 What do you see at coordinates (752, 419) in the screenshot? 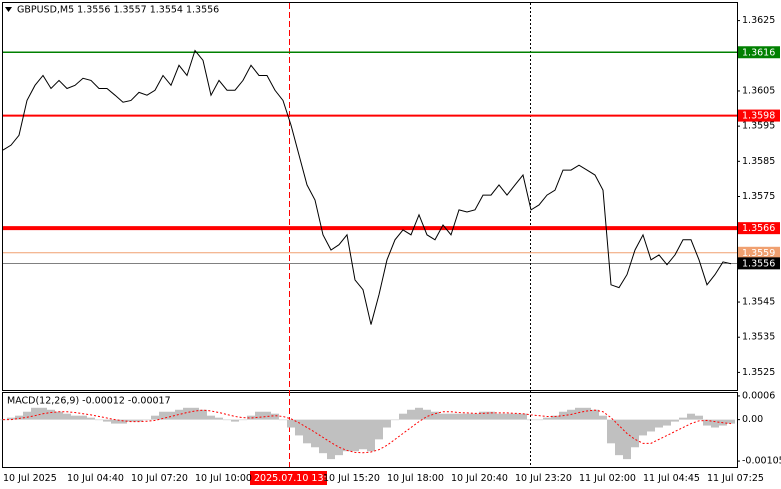
I see `y-tick-label: 0.00` at bounding box center [752, 419].